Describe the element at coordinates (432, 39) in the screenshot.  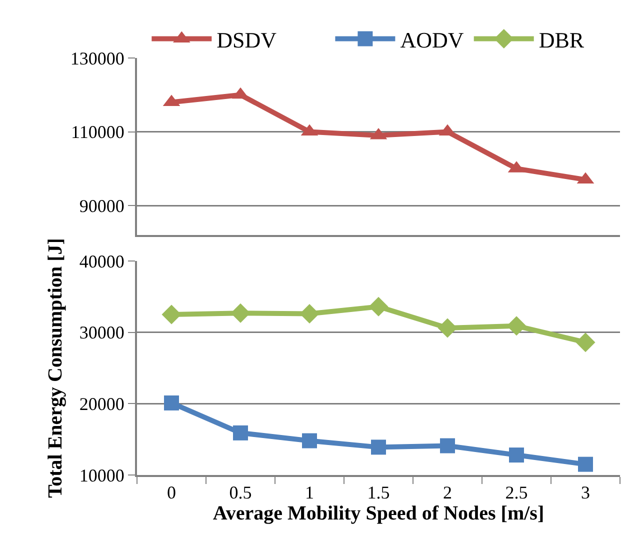
I see `legend-label: AODV` at that location.